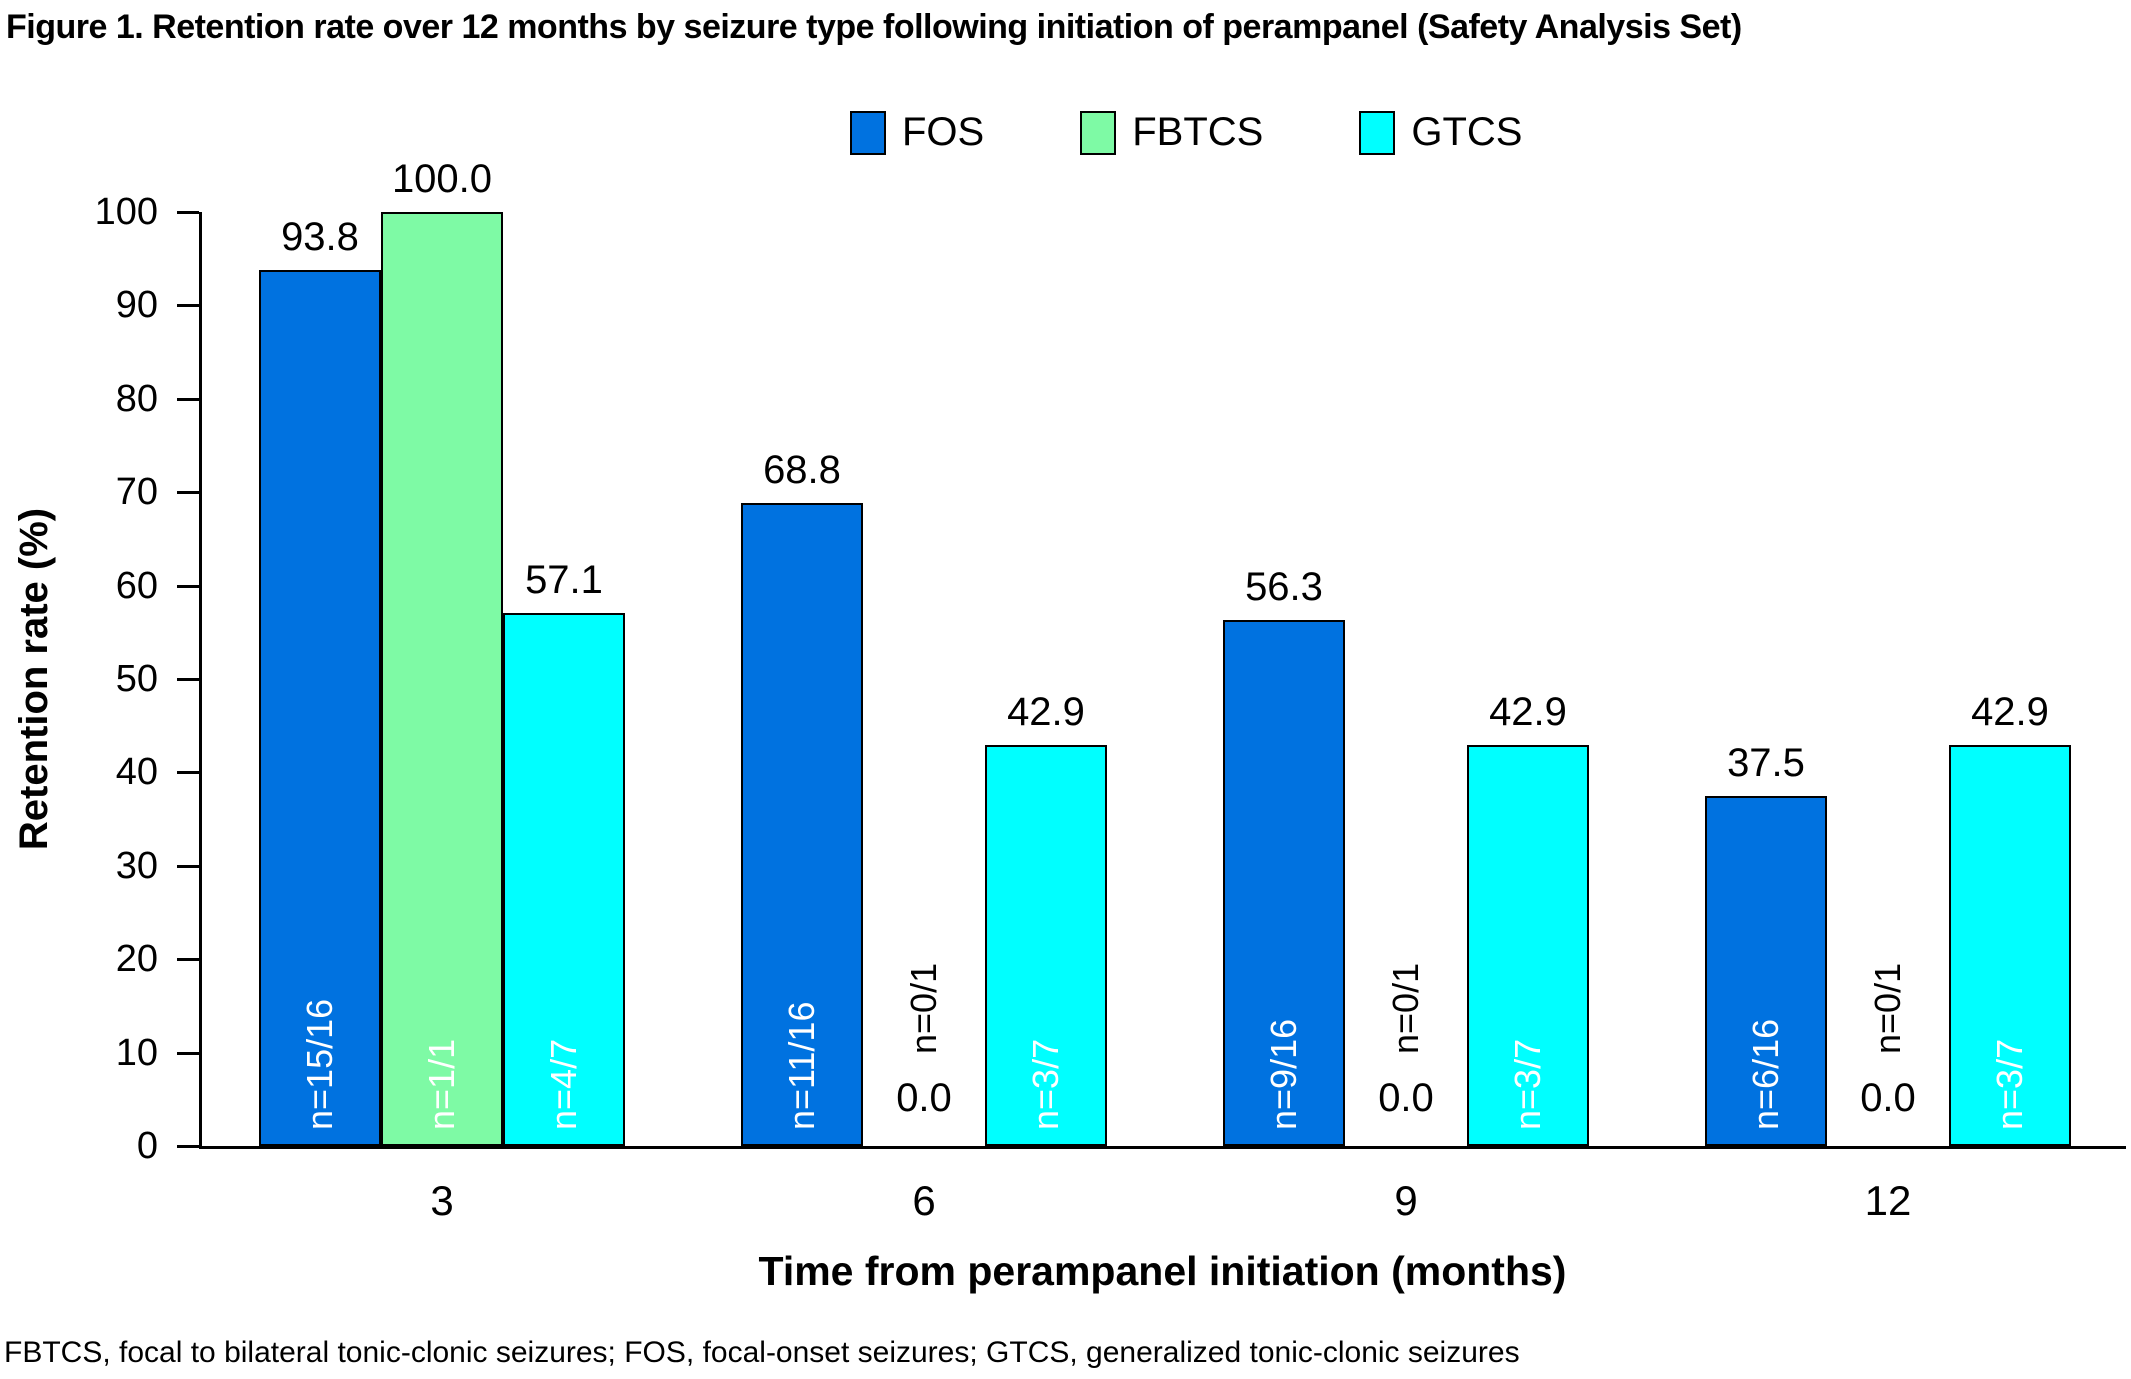 Image resolution: width=2131 pixels, height=1379 pixels. What do you see at coordinates (1284, 587) in the screenshot?
I see `bar-value-label: 56.3` at bounding box center [1284, 587].